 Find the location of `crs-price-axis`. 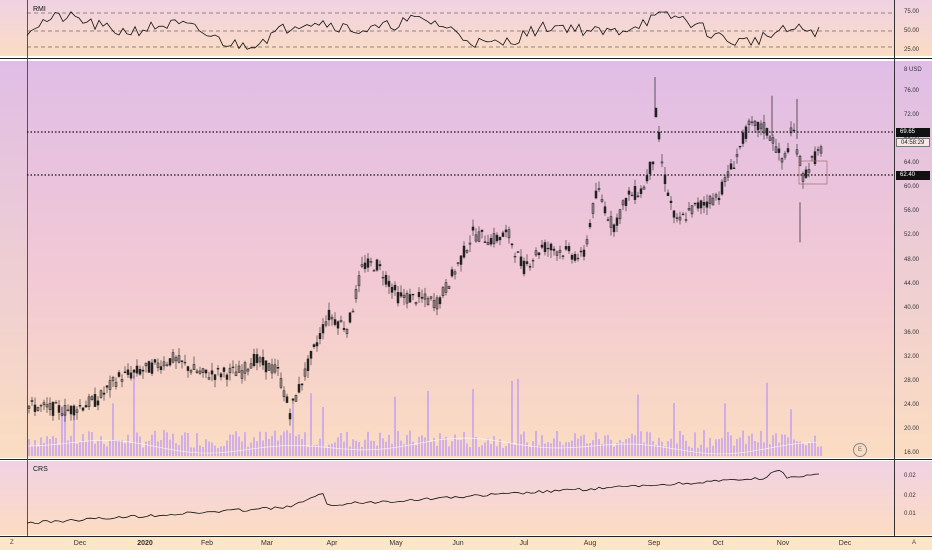

crs-price-axis is located at coordinates (913, 498).